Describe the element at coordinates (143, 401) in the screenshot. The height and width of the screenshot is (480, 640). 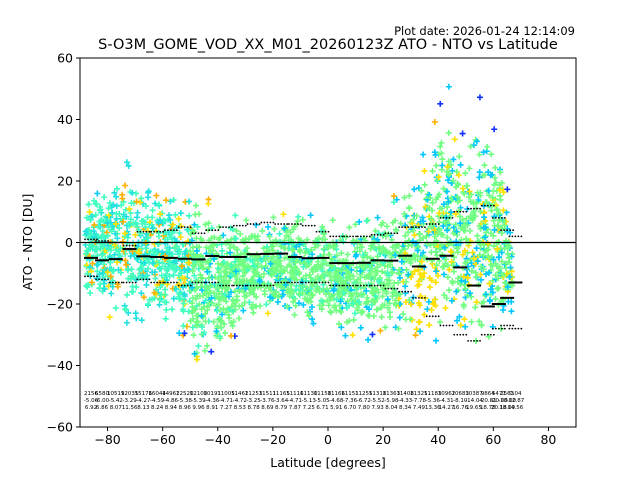
I see `bin-stat-text: -4.27` at that location.